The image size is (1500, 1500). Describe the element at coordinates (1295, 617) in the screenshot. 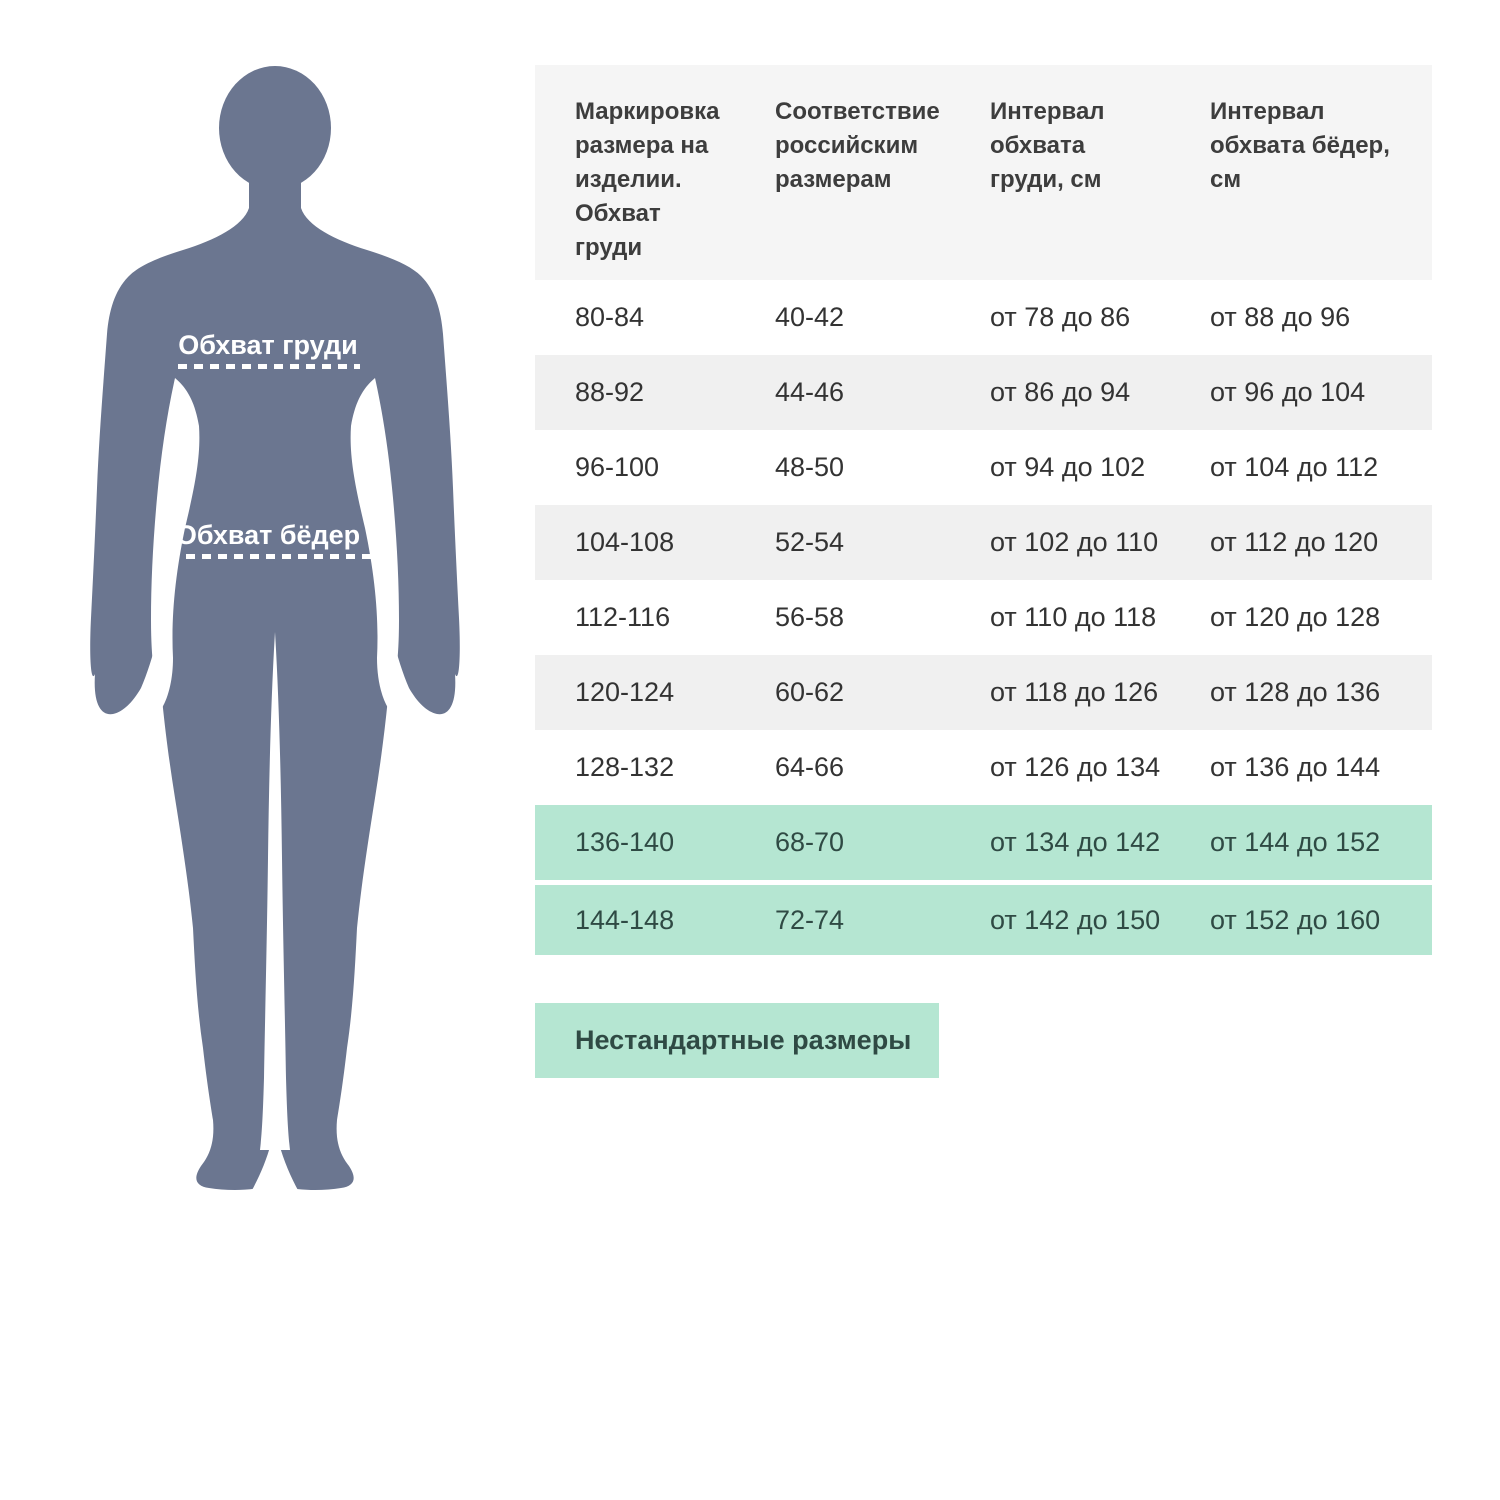

I see `cell-hips: от 120 до 128` at that location.